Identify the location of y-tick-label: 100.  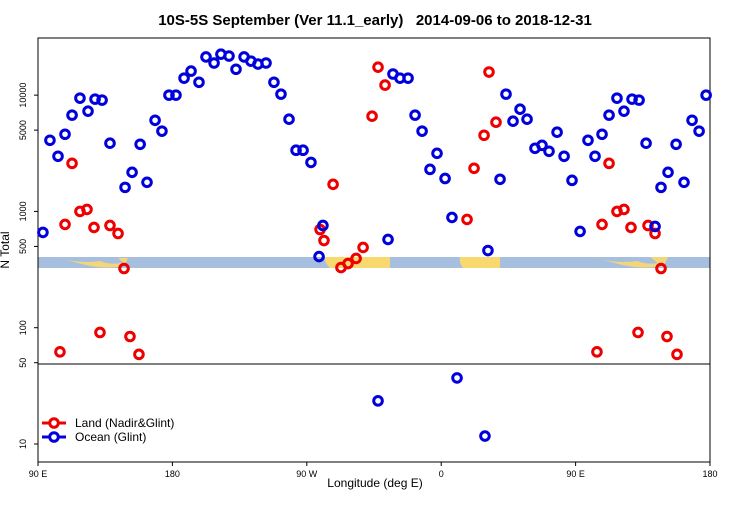
(23, 327).